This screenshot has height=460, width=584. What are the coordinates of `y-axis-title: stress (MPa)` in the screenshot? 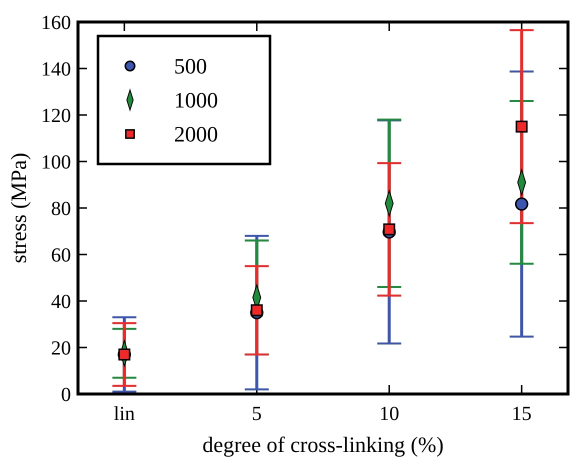 It's located at (18, 208).